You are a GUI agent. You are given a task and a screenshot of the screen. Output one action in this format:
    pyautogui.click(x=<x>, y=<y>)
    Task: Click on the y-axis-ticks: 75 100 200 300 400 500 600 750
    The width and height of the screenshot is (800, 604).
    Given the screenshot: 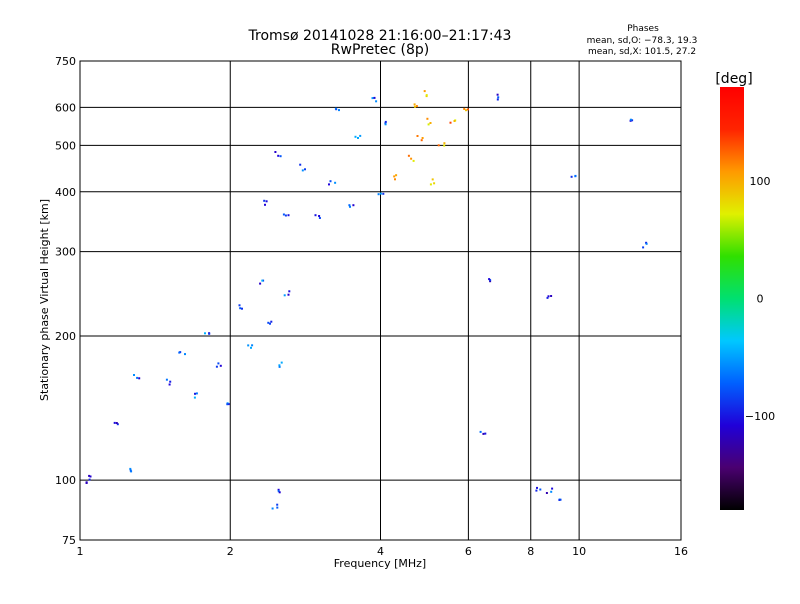 What is the action you would take?
    pyautogui.click(x=65, y=301)
    